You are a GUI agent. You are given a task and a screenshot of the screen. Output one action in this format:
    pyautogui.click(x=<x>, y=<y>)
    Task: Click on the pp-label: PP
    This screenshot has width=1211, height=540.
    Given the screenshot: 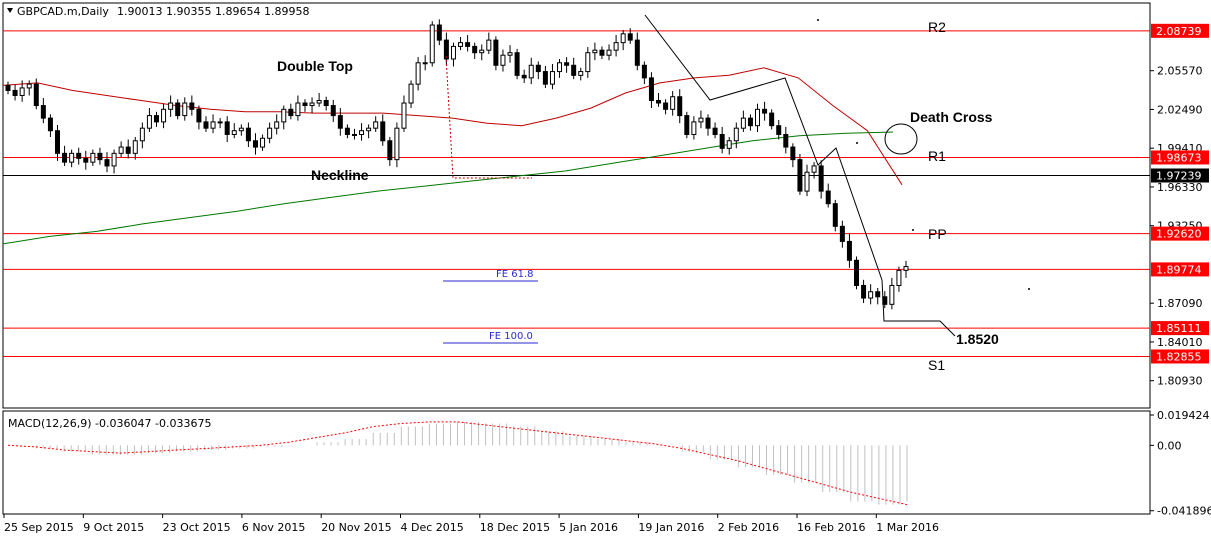 What is the action you would take?
    pyautogui.click(x=937, y=234)
    